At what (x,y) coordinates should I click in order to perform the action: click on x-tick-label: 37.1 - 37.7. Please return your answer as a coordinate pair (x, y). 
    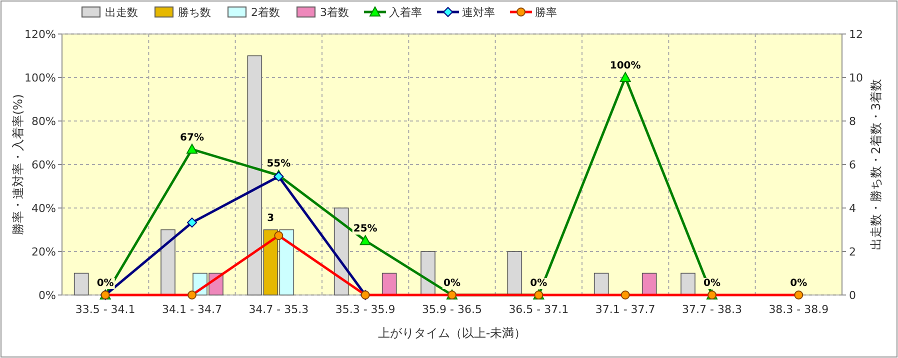
    Looking at the image, I should click on (625, 309).